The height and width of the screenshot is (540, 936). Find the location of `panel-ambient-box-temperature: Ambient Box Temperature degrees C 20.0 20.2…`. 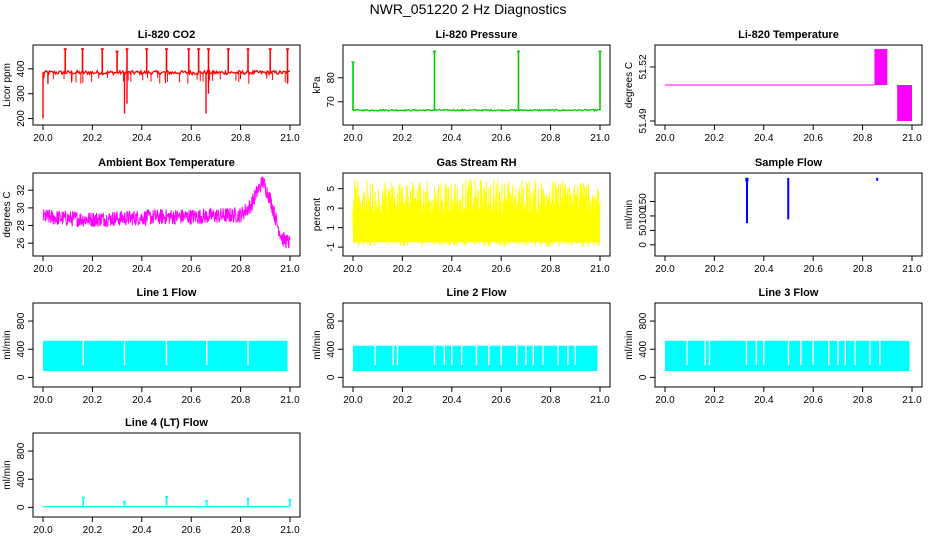

panel-ambient-box-temperature: Ambient Box Temperature degrees C 20.0 20.2… is located at coordinates (151, 216).